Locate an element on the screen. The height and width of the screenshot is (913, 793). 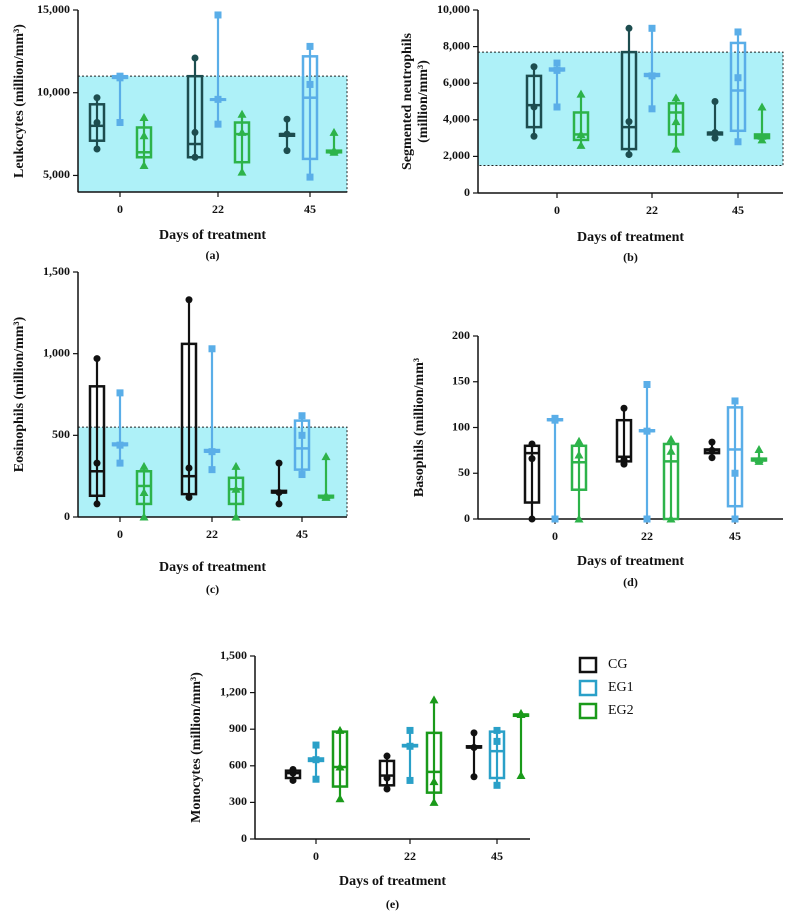
y-axis-label: (million/mm³) is located at coordinates (423, 101).